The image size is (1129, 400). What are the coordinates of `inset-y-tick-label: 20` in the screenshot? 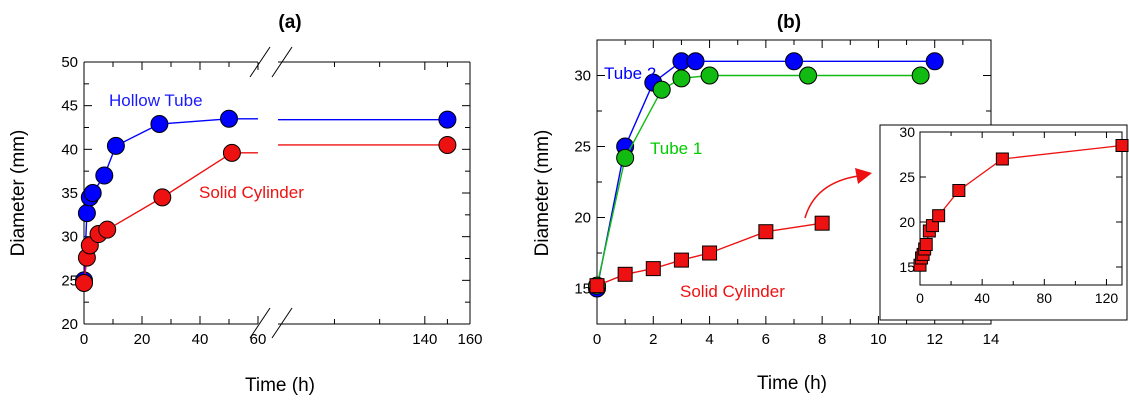 It's located at (907, 222).